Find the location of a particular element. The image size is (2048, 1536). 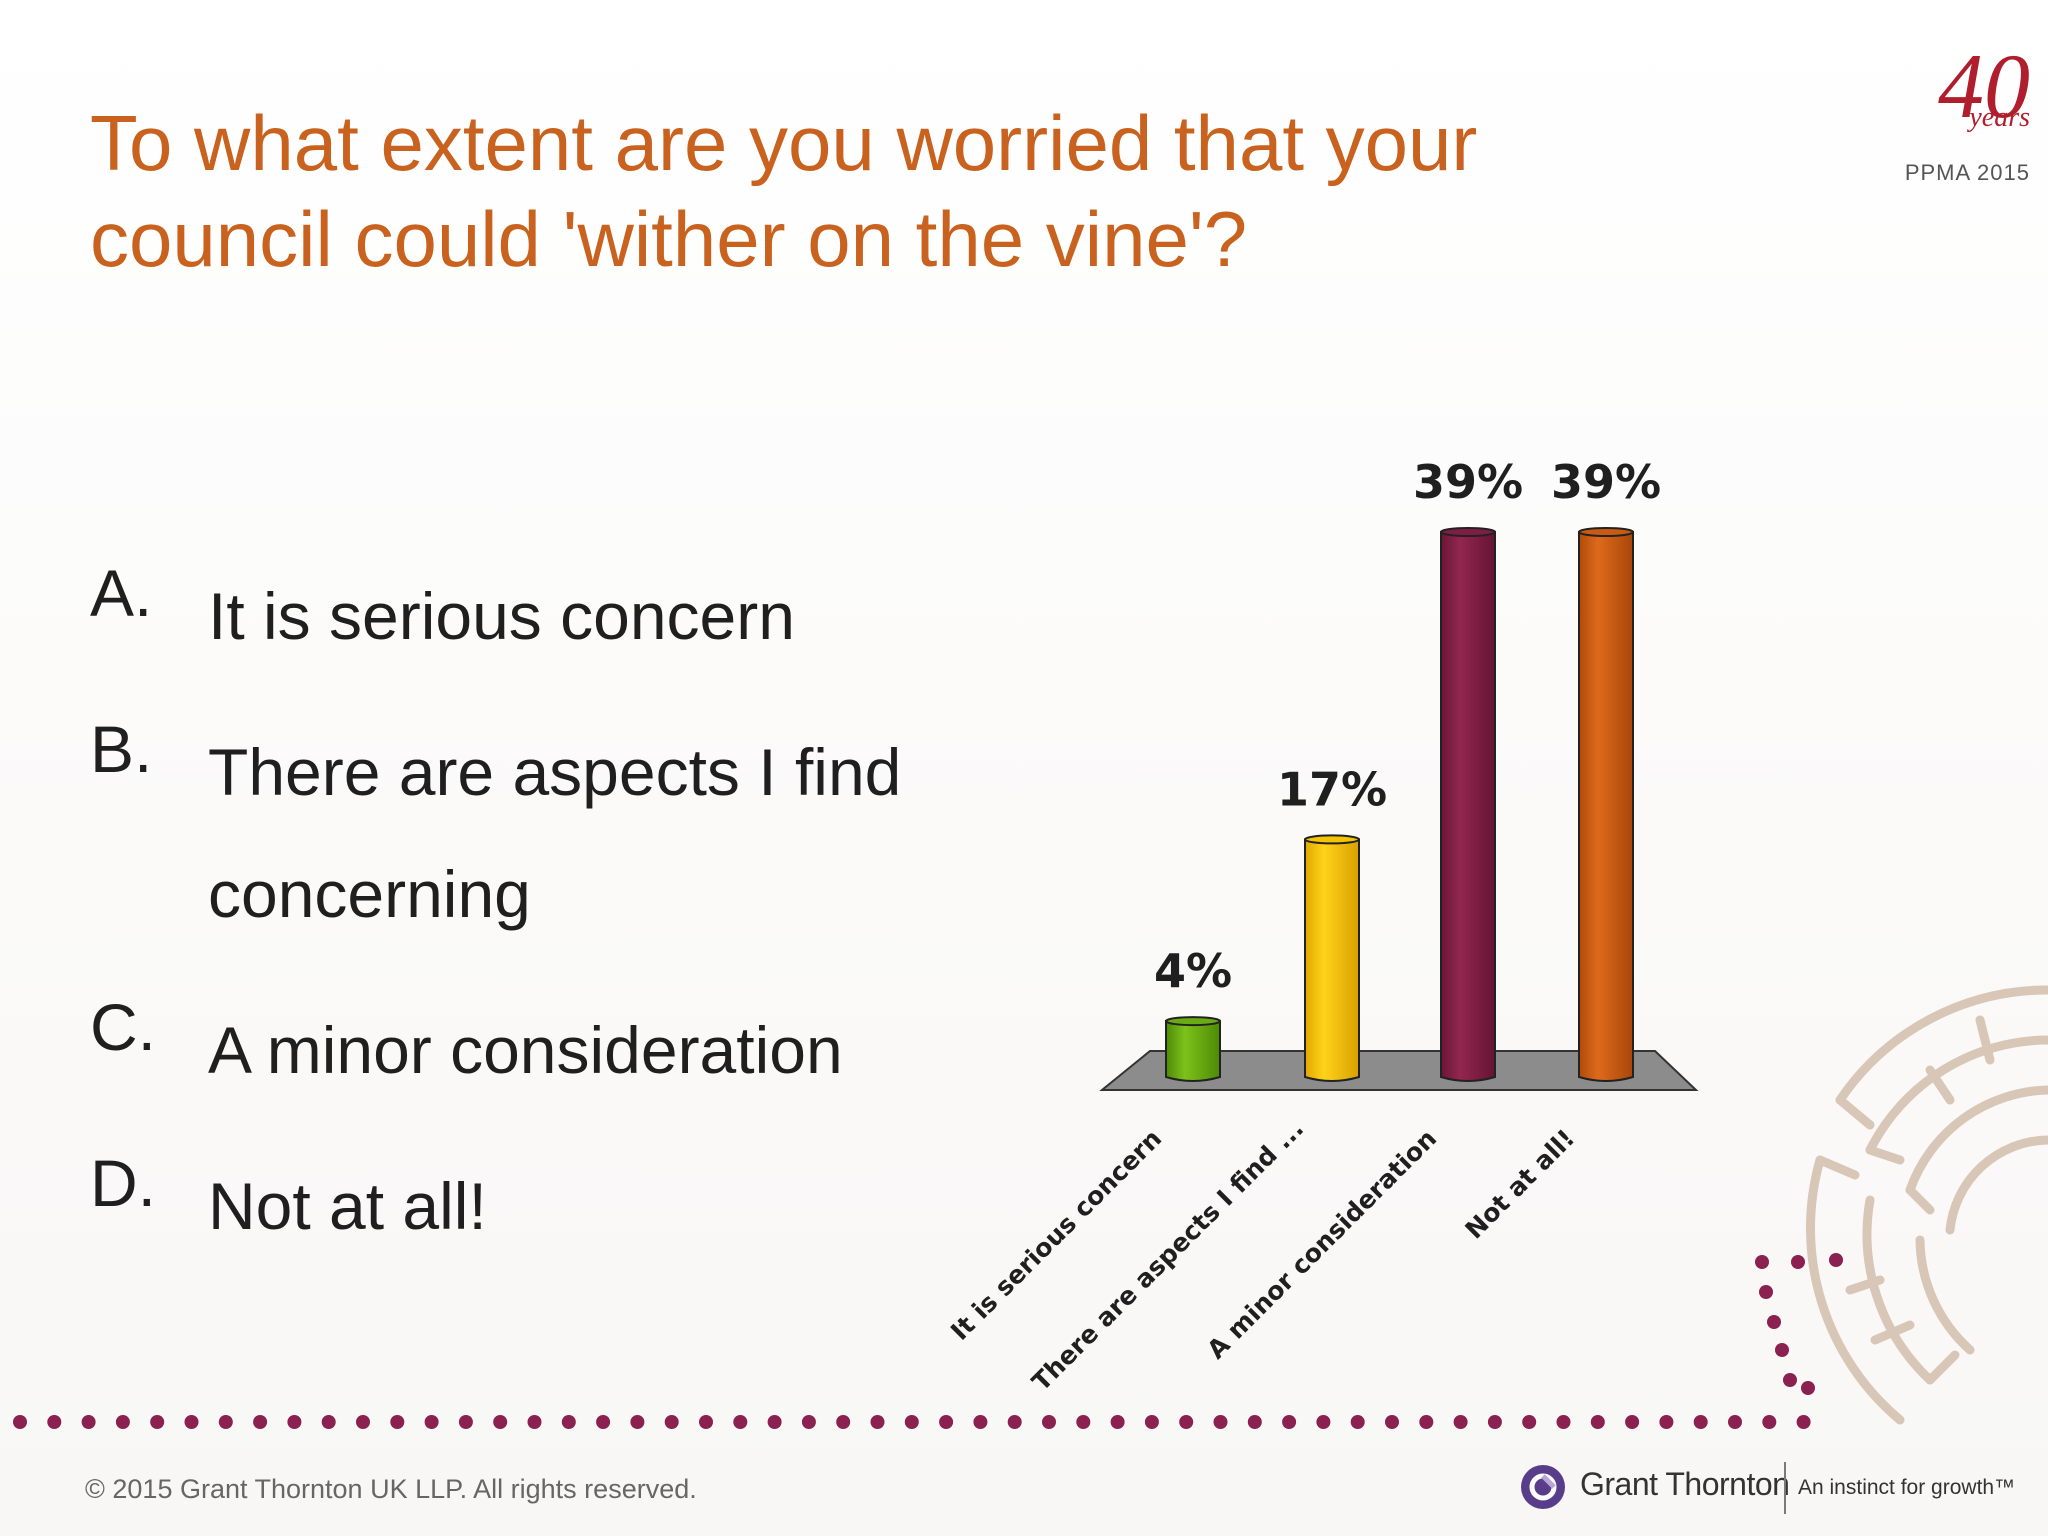

title-line-2: council could 'wither on the vine'? is located at coordinates (669, 239).